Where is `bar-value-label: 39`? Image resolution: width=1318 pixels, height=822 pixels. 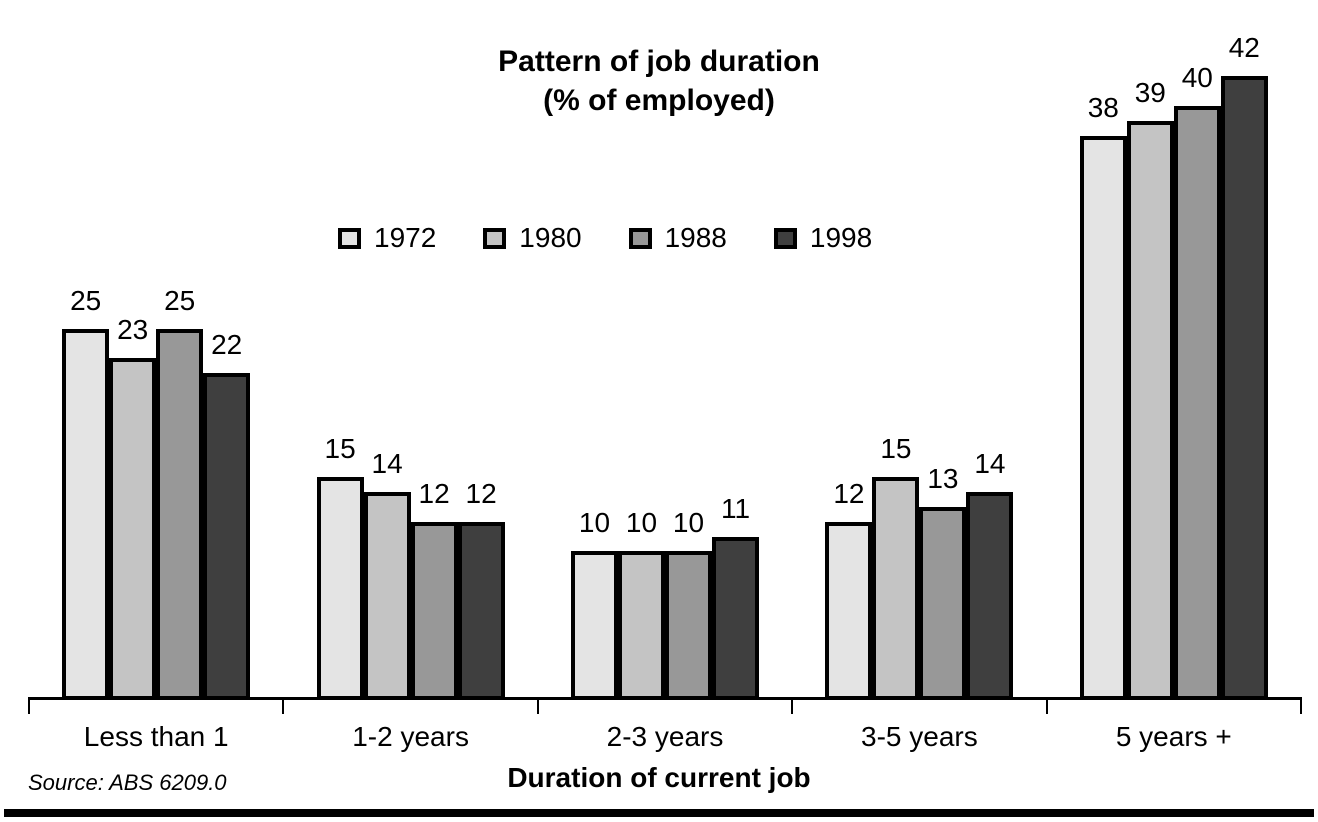
bar-value-label: 39 is located at coordinates (1150, 92).